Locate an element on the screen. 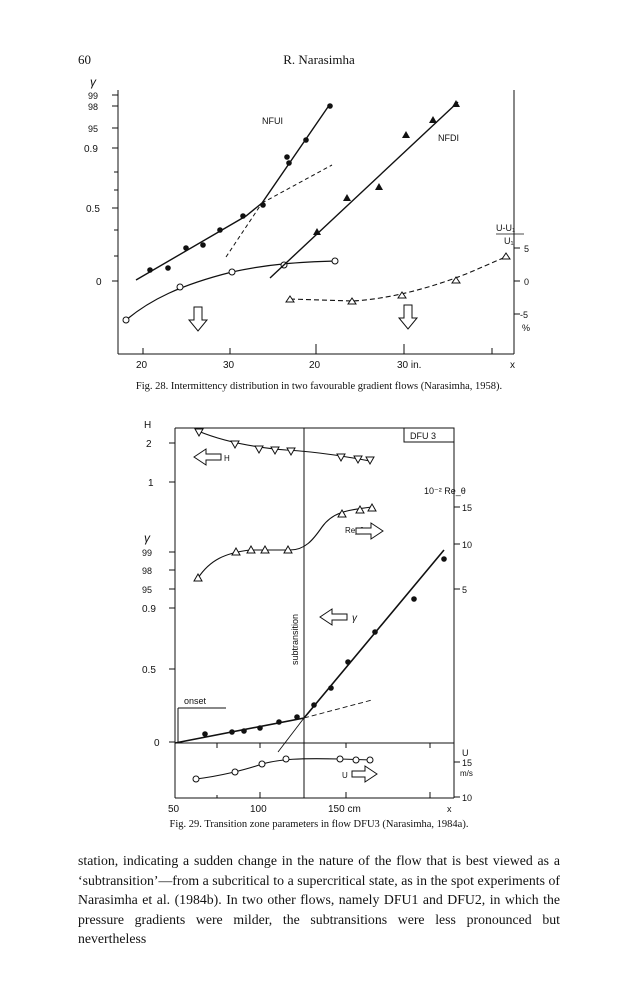  fig29-gamma-tick: 99 is located at coordinates (147, 553).